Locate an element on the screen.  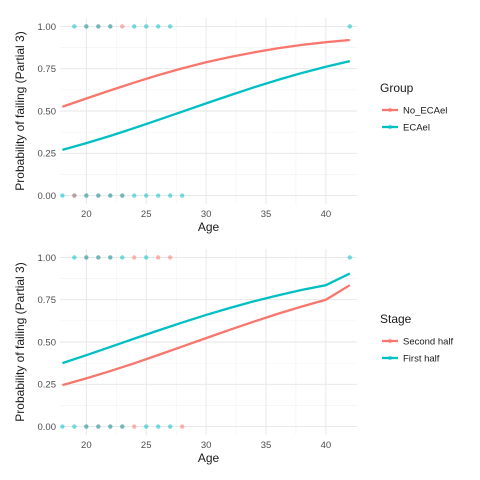
legend-title: Group is located at coordinates (397, 88).